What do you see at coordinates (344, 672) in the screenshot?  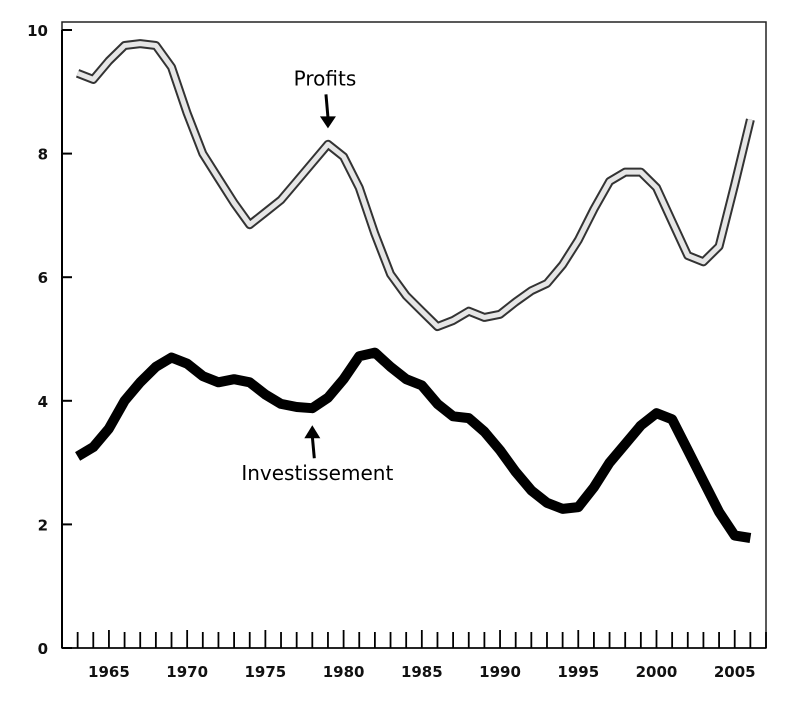 I see `x-tick-label-1980: 1980` at bounding box center [344, 672].